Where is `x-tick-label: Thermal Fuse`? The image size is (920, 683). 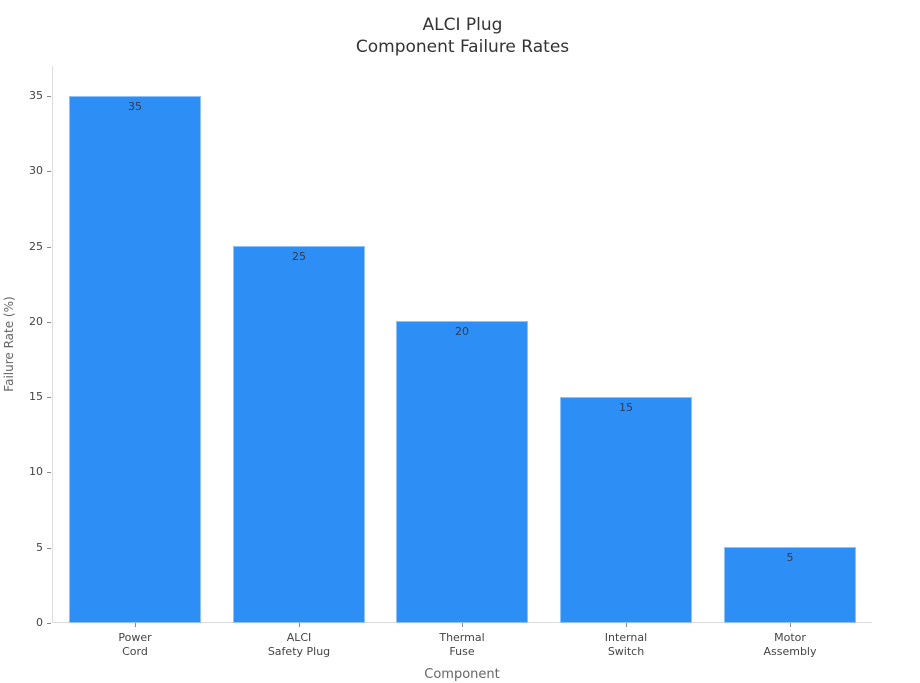 x-tick-label: Thermal Fuse is located at coordinates (462, 645).